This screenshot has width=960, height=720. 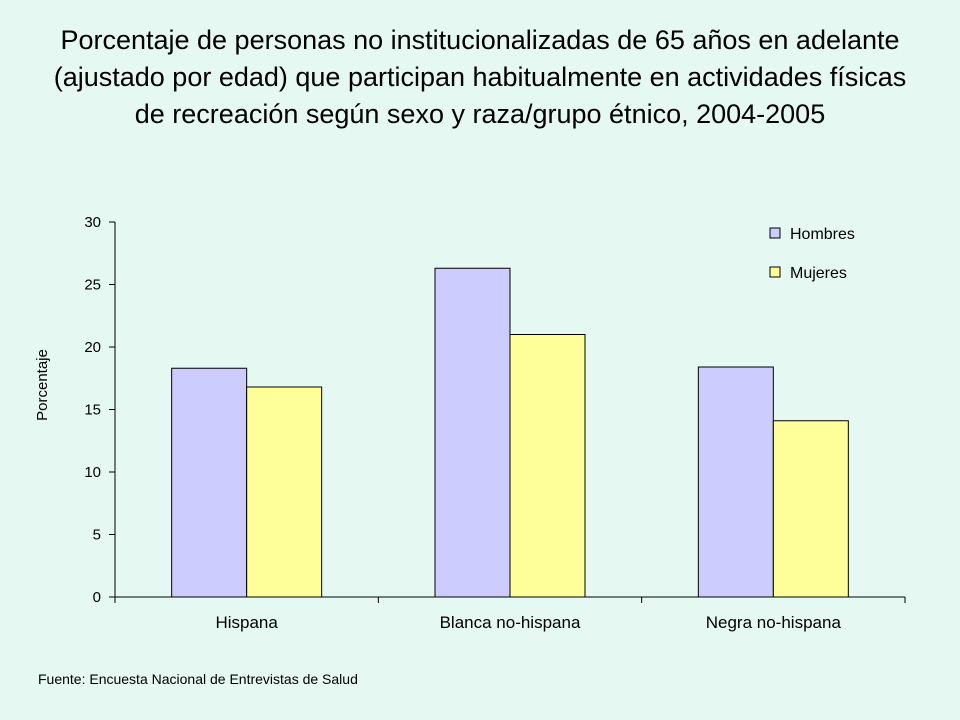 I want to click on y-axis: 0 5 10 15 20 25 30, so click(x=100, y=410).